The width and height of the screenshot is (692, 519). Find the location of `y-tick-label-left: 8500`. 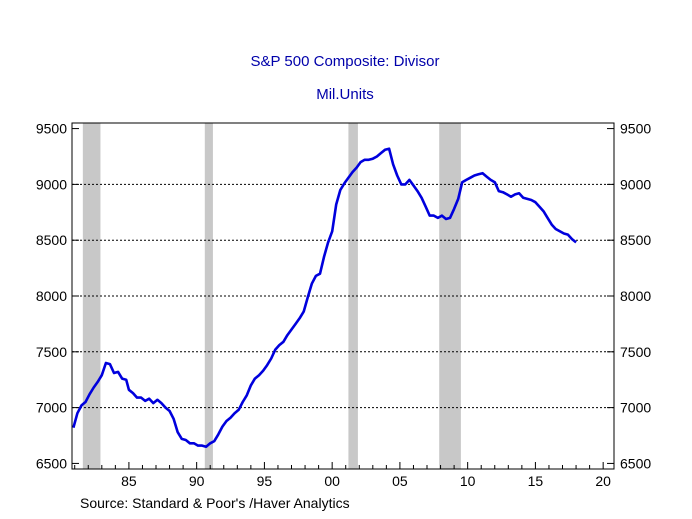

y-tick-label-left: 8500 is located at coordinates (51, 240).